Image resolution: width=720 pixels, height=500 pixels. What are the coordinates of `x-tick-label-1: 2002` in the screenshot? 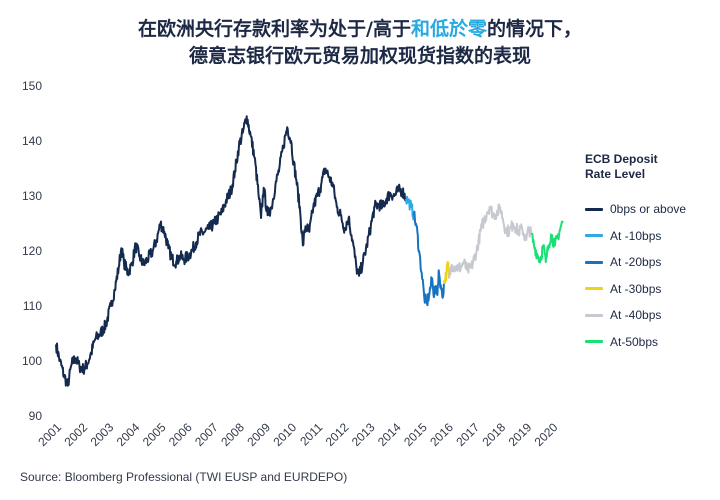 It's located at (75, 434).